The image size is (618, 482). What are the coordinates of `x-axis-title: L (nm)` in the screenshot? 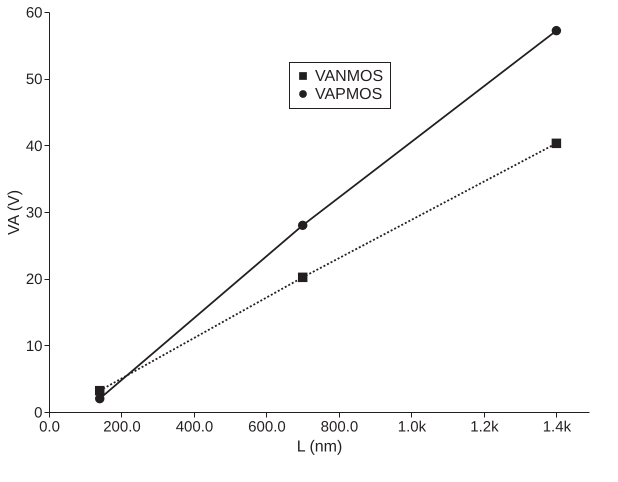 It's located at (319, 447).